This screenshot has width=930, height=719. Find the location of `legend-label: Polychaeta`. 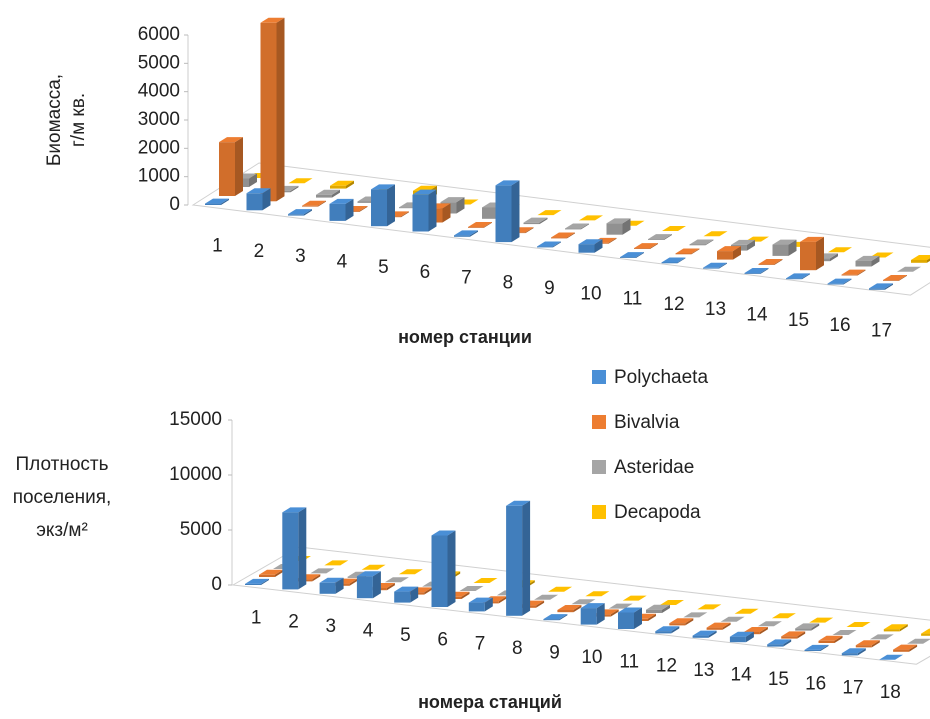

legend-label: Polychaeta is located at coordinates (661, 377).